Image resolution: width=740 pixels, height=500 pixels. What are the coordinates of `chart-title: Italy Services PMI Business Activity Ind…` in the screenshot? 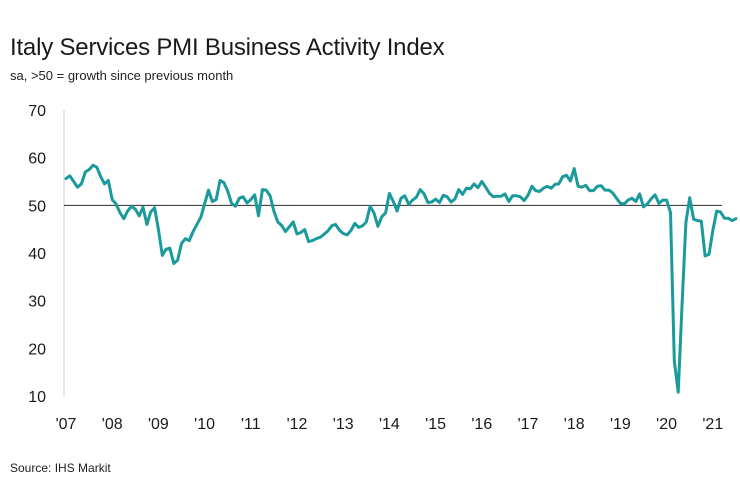 It's located at (227, 47).